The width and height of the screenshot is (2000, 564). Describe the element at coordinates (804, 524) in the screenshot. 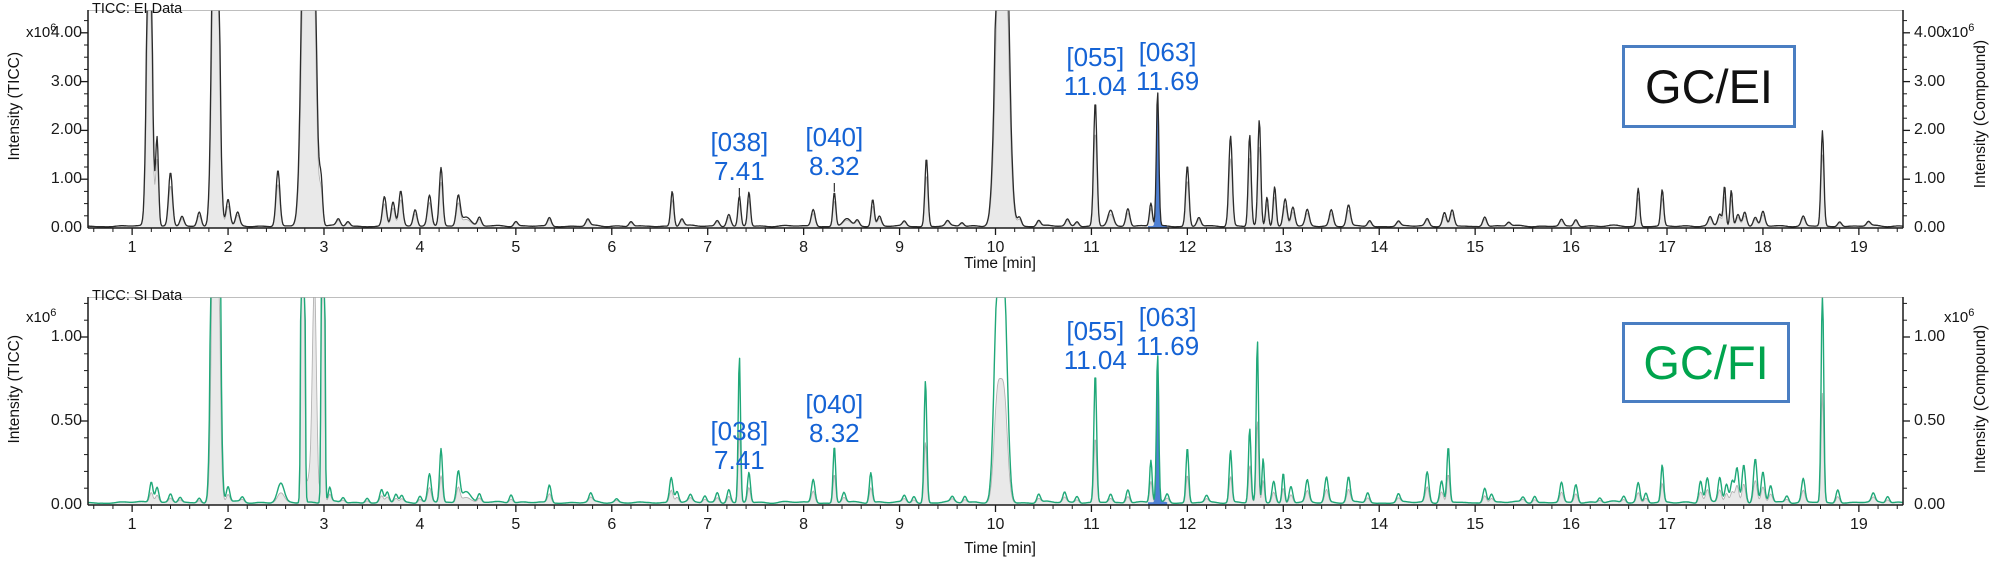

I see `x-tick-label-si-8: 8` at that location.